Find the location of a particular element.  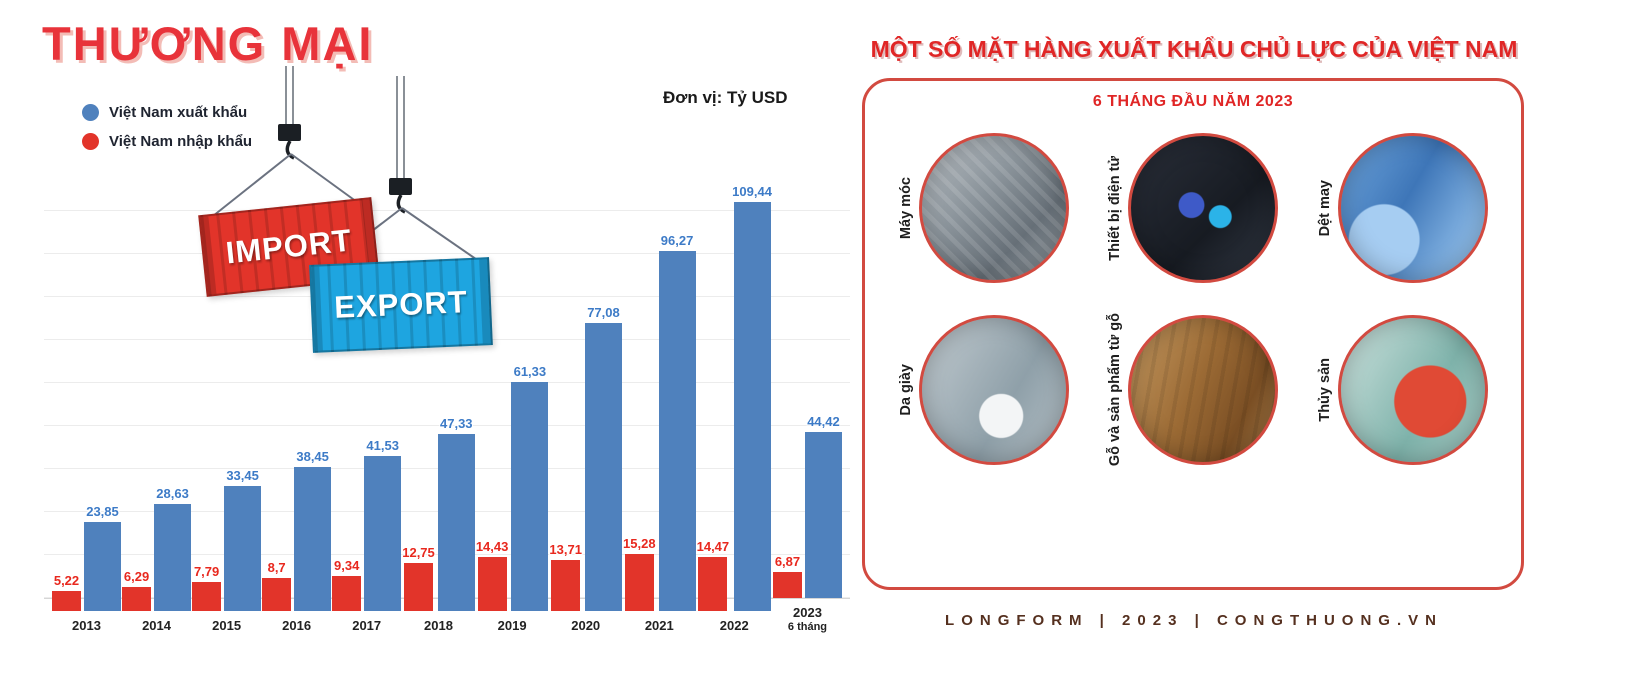

import-bar-2022: 14,47 is located at coordinates (713, 575).